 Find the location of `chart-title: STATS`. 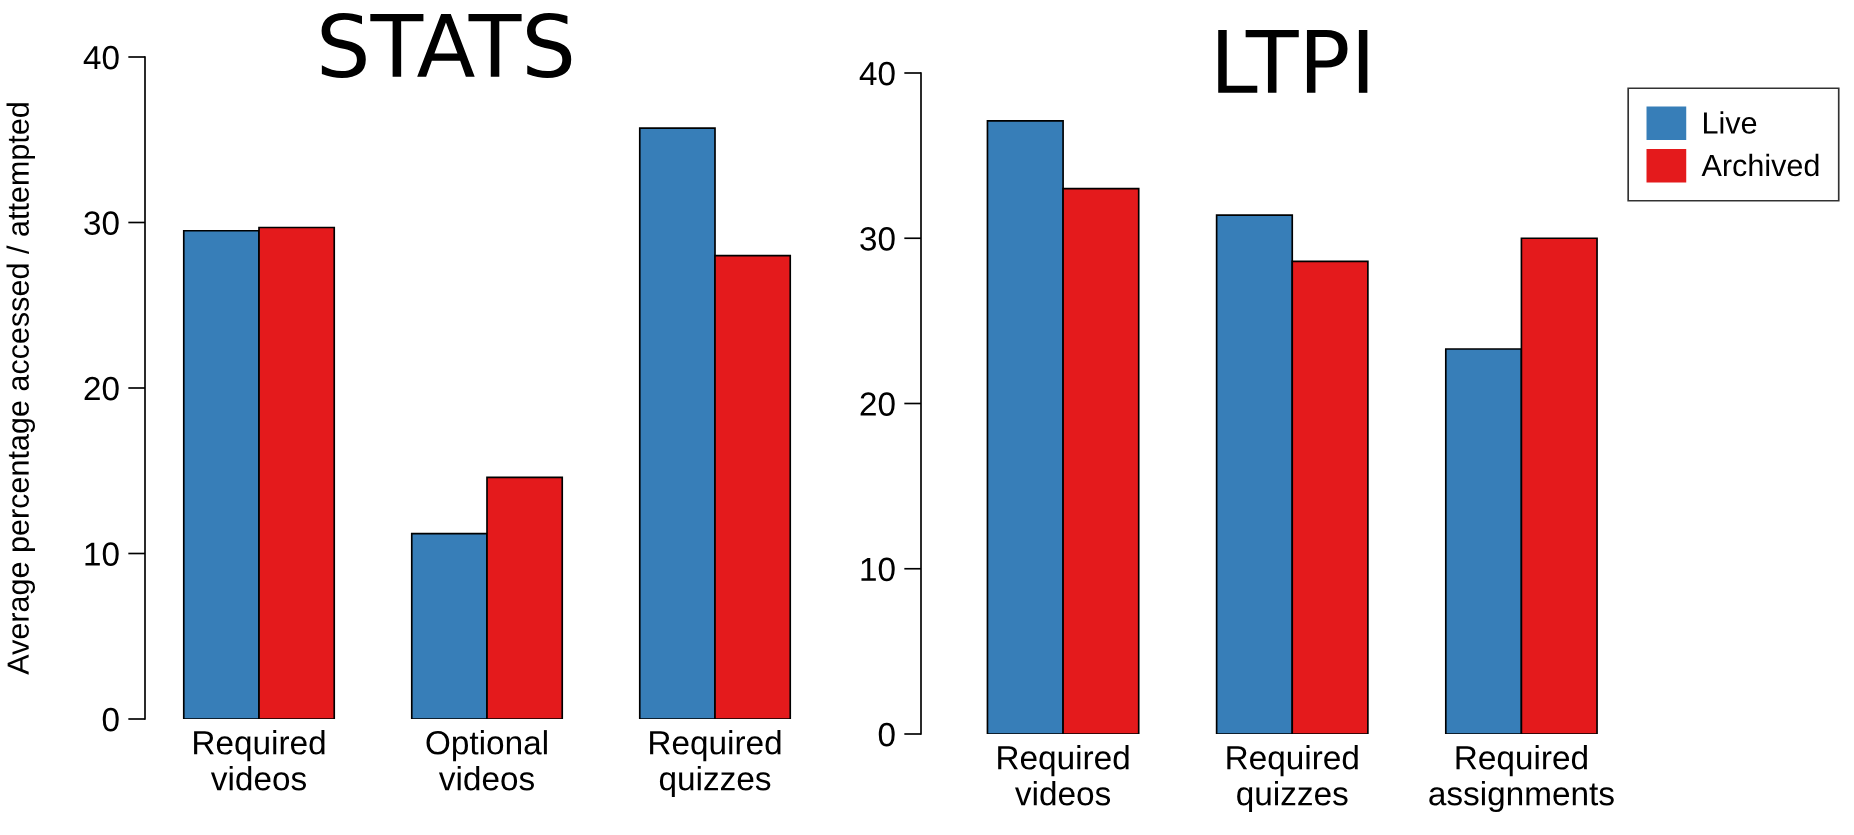

chart-title: STATS is located at coordinates (446, 45).